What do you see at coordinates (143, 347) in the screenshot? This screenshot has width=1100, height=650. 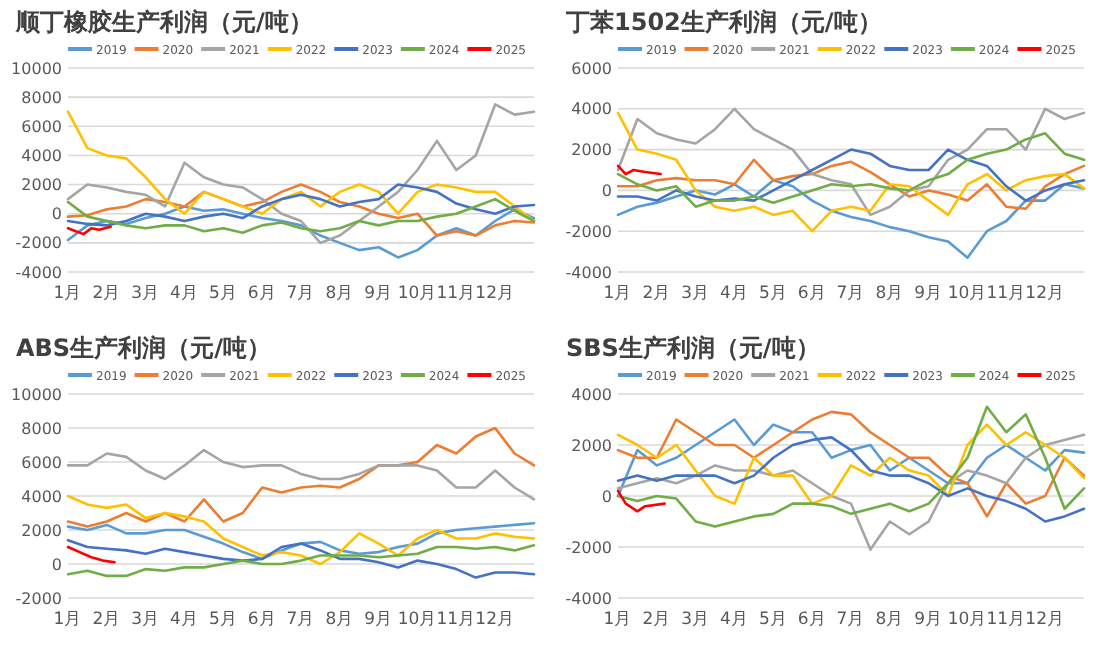 I see `chart-title: ABS生产利润（元/吨）` at bounding box center [143, 347].